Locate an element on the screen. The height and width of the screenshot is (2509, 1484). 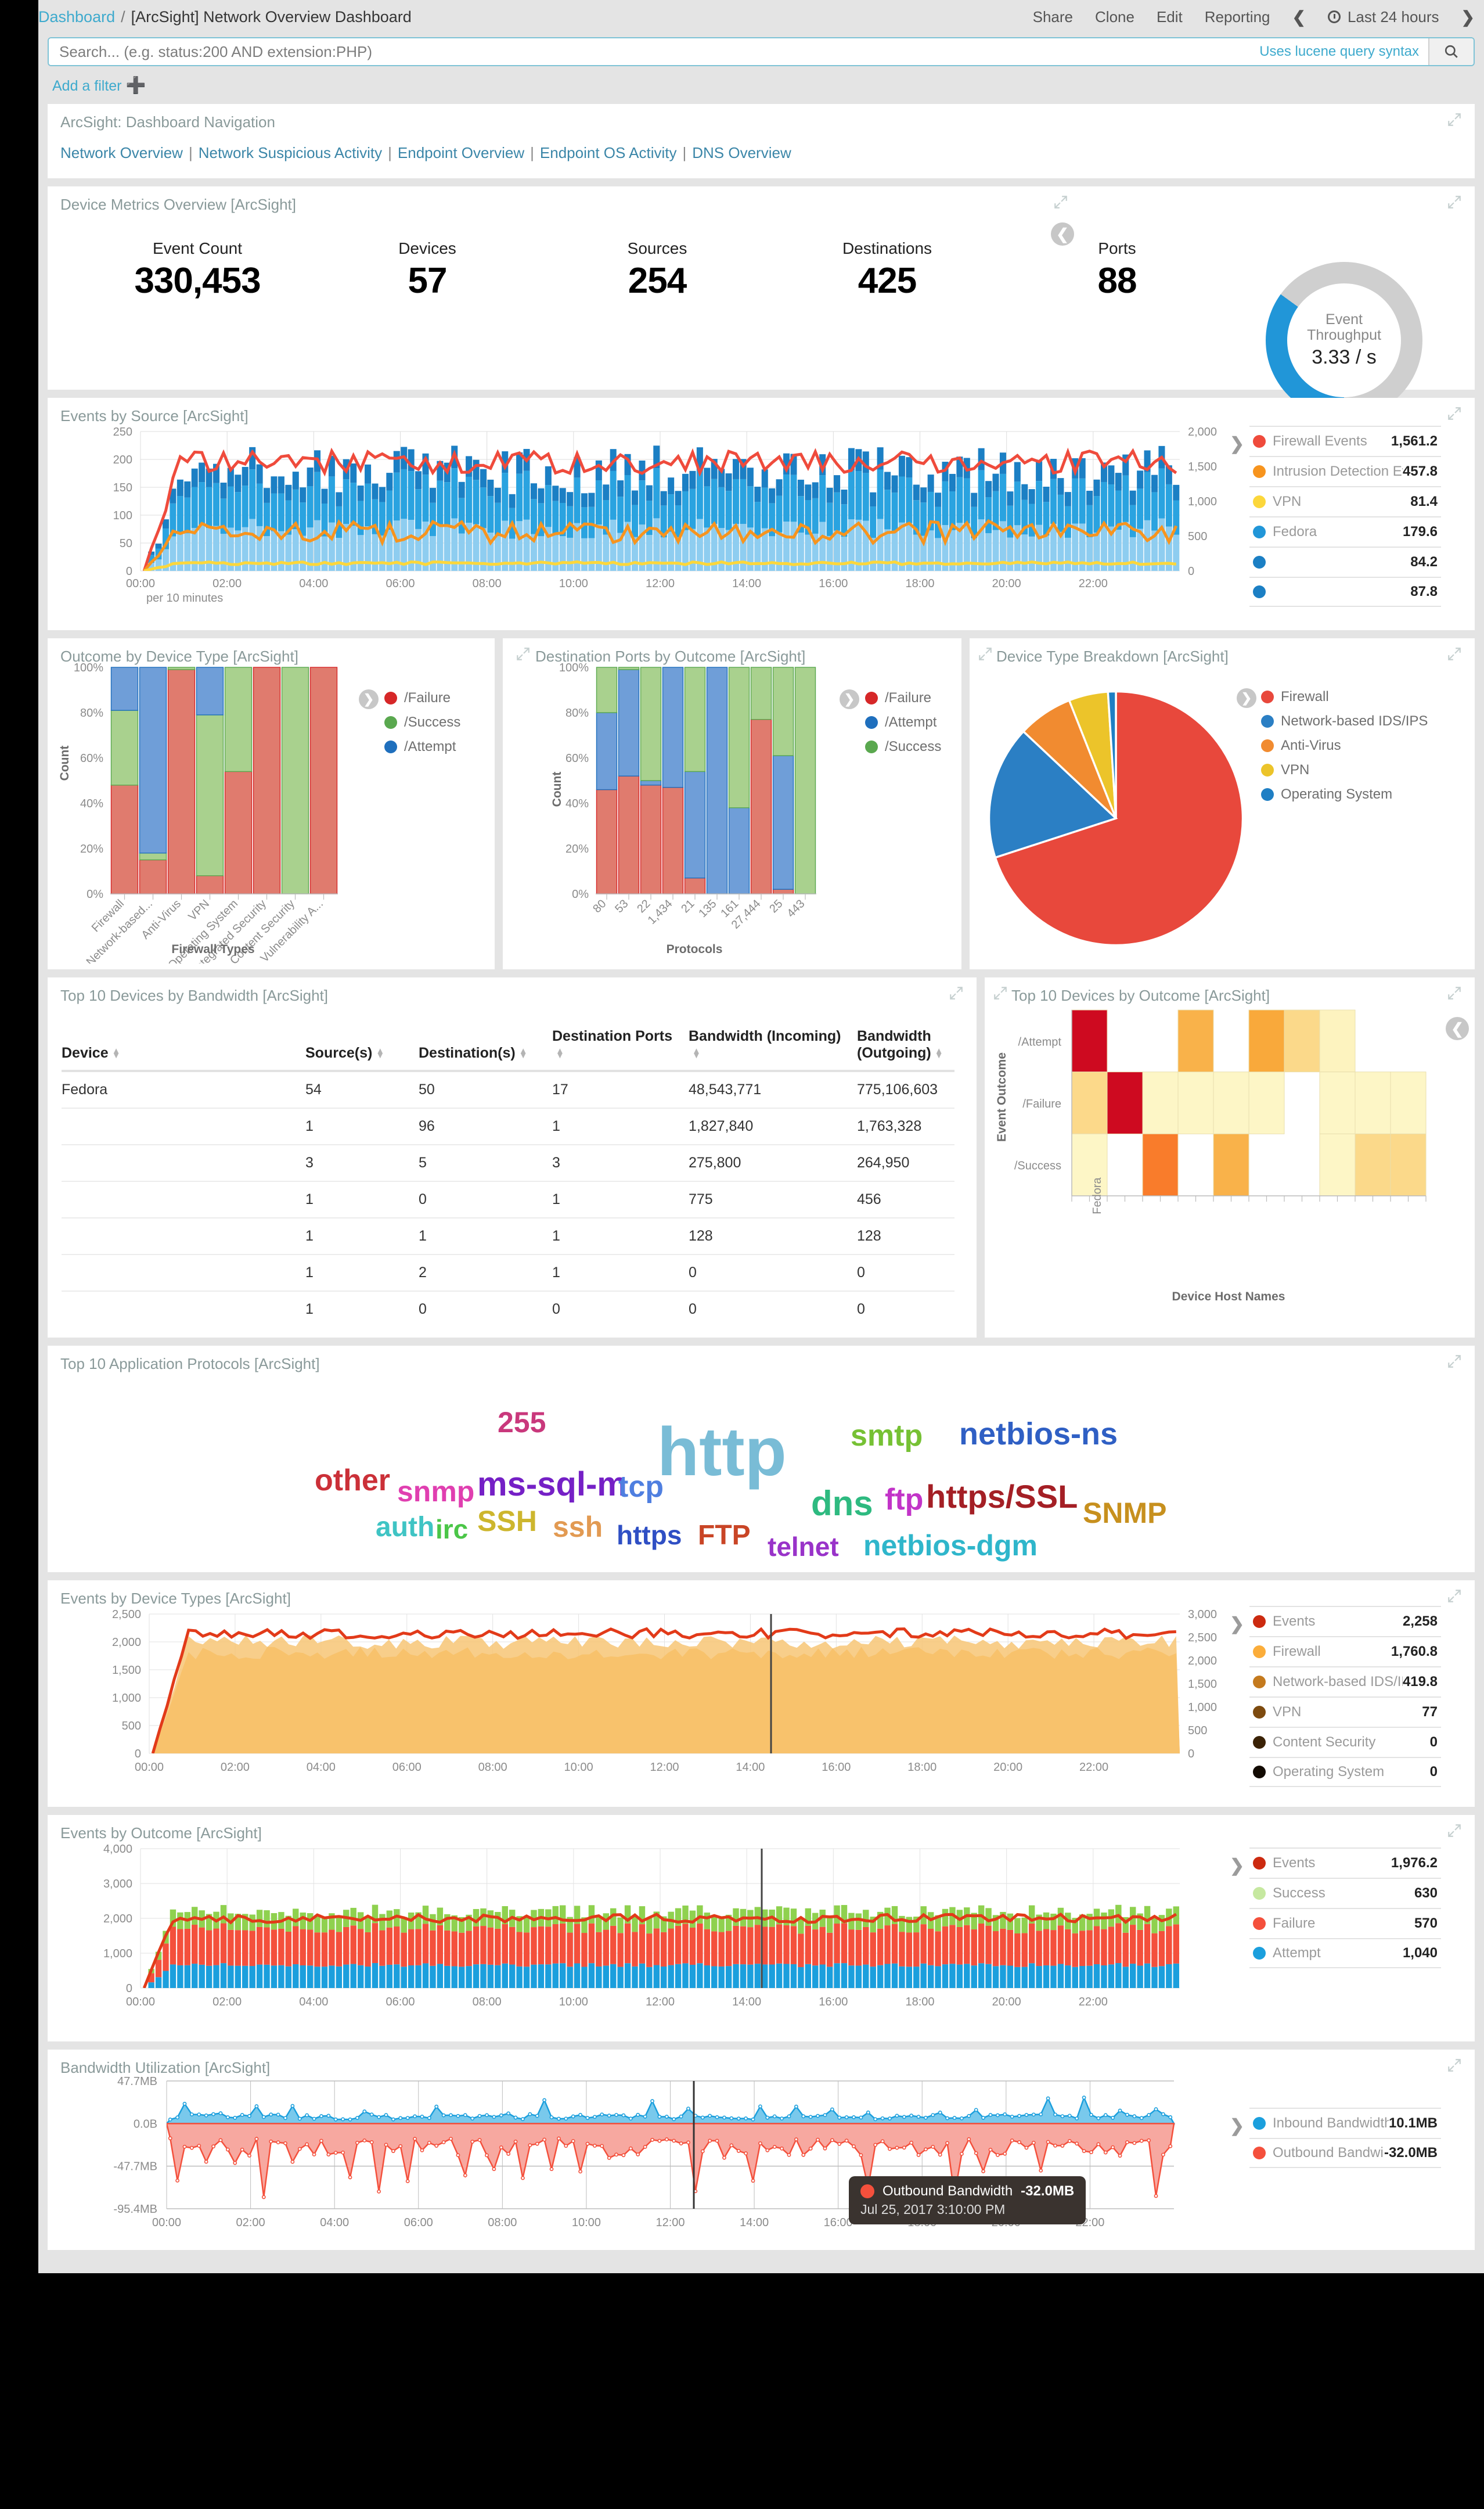
legend-item: Operating System is located at coordinates (1345, 794).